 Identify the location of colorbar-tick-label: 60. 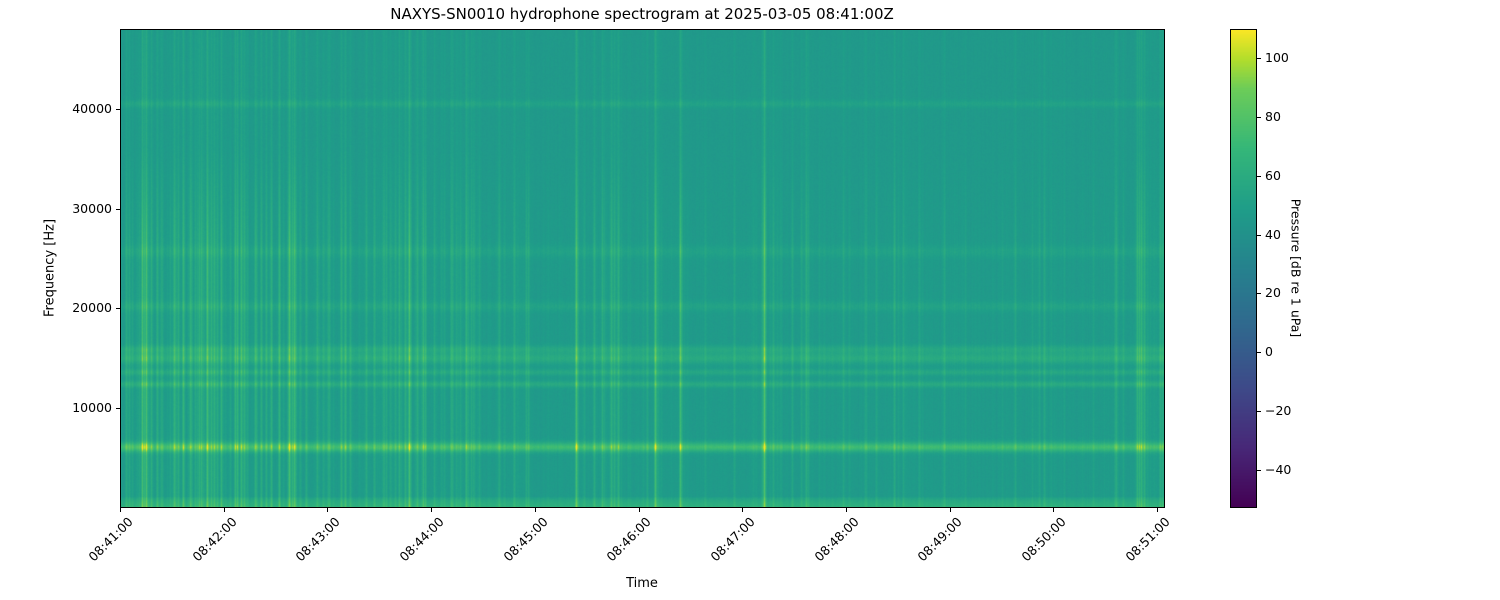
(1273, 175).